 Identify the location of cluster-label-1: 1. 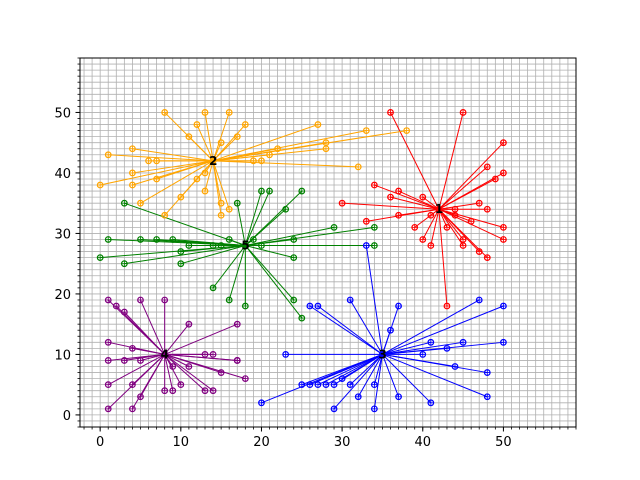
(439, 209).